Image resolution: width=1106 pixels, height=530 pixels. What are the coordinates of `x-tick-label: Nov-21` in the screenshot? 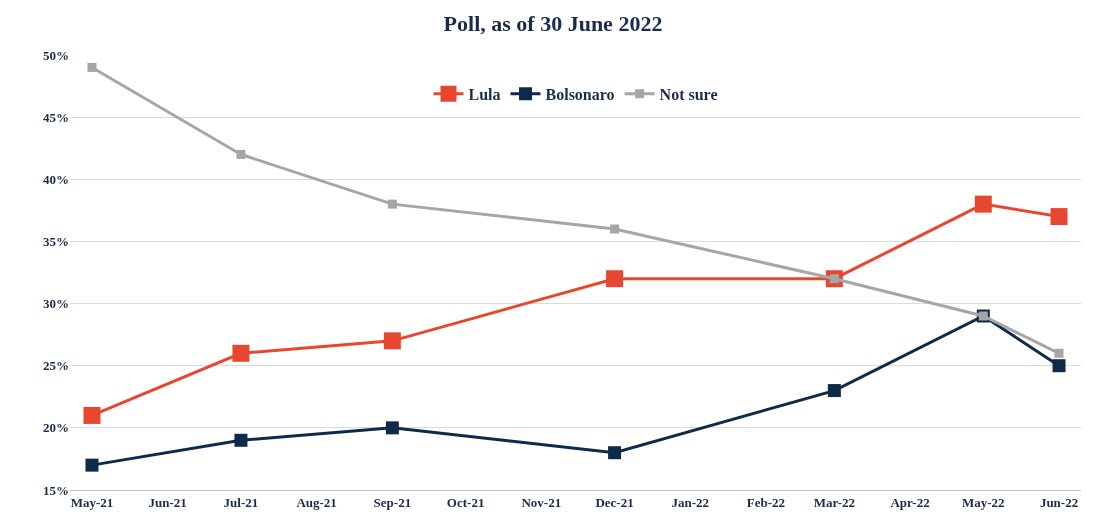 It's located at (541, 502).